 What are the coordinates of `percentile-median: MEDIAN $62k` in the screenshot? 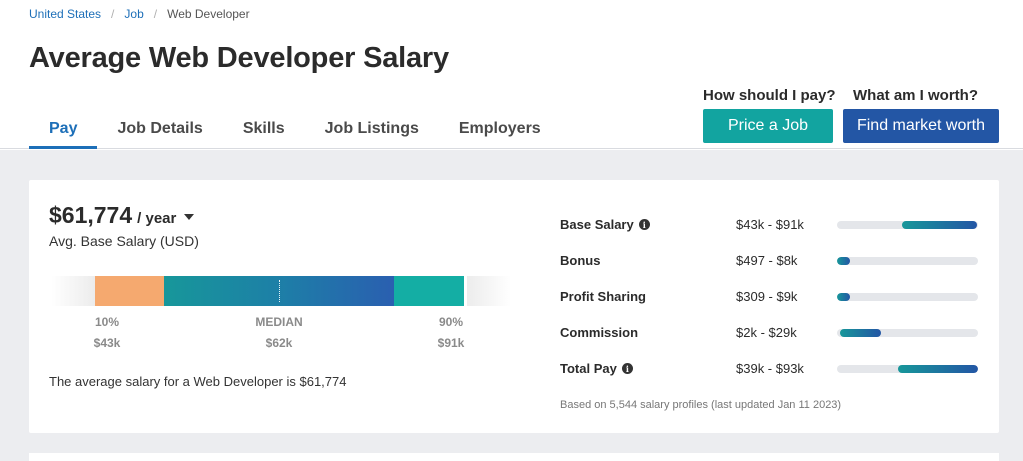 It's located at (279, 332).